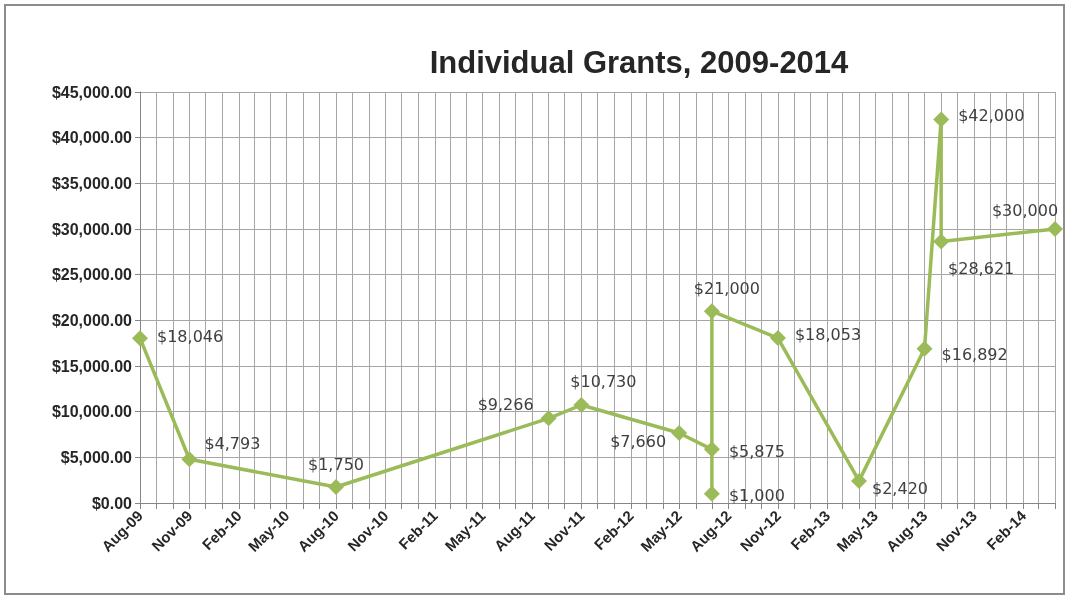 This screenshot has height=601, width=1071. I want to click on data-label: $28,621, so click(981, 269).